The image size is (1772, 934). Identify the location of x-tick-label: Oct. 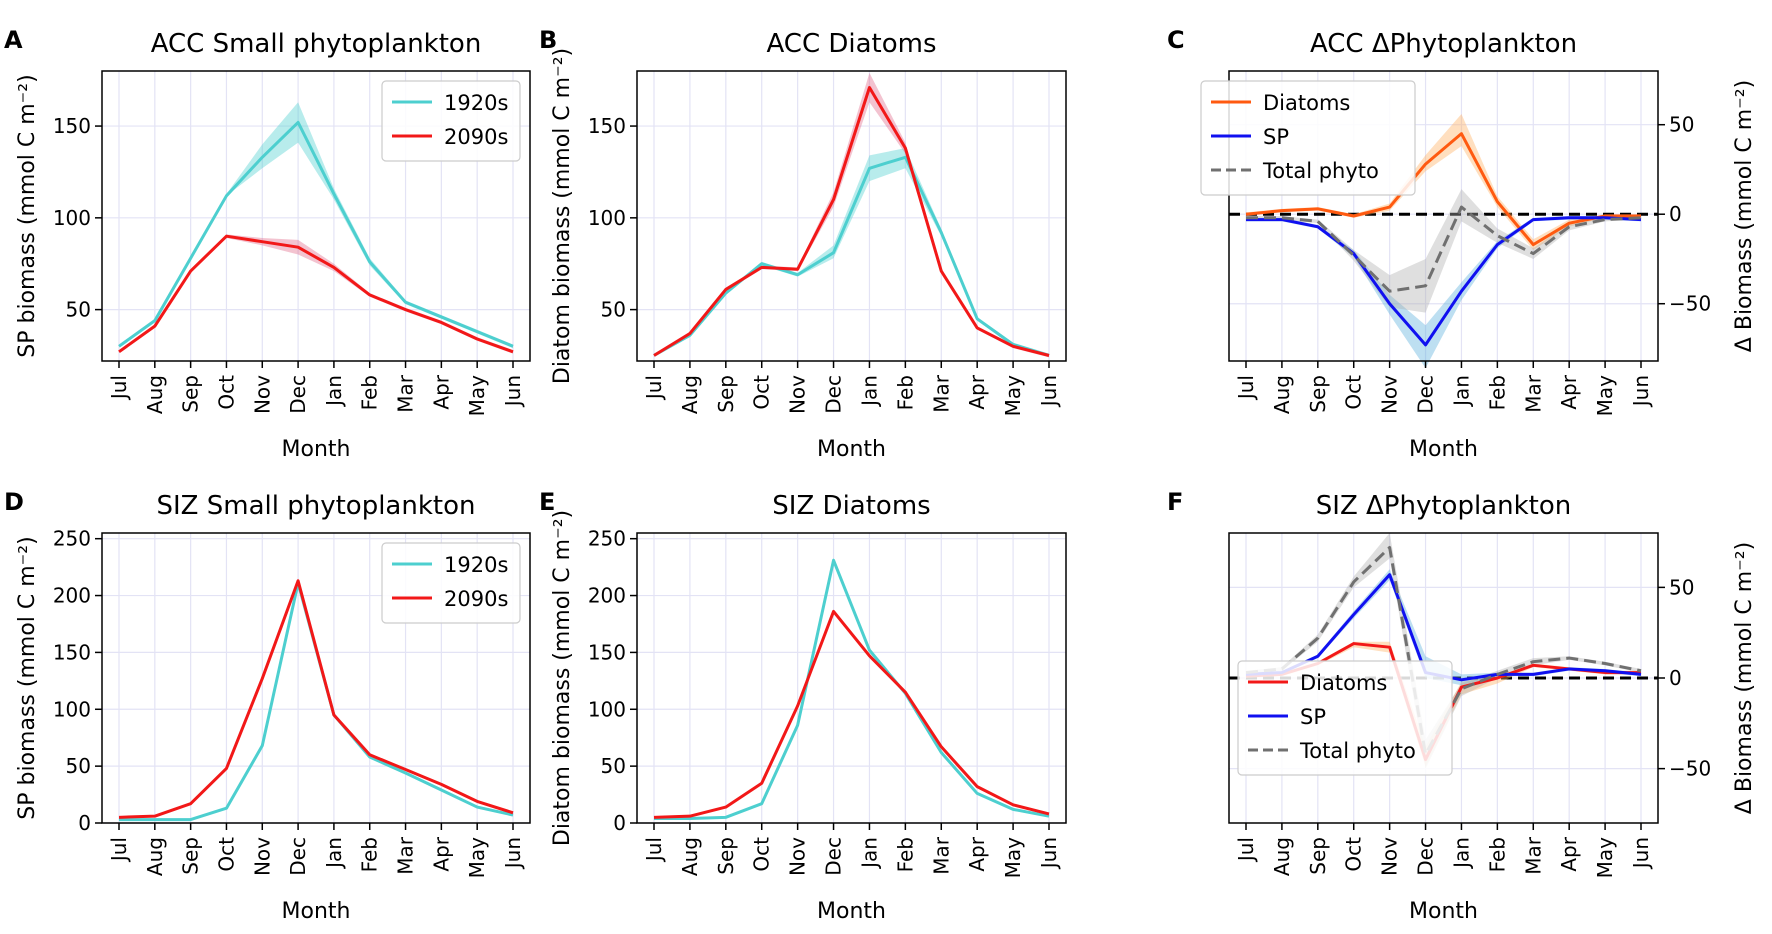
(1354, 854).